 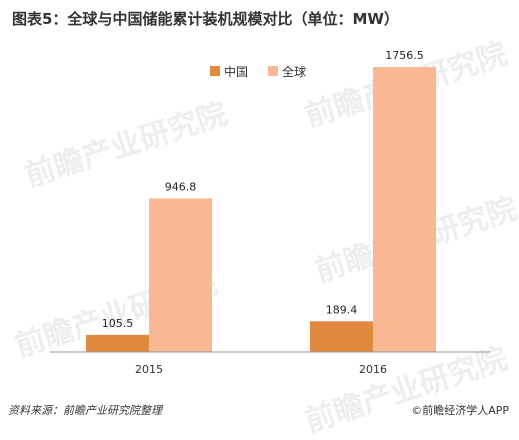 What do you see at coordinates (404, 209) in the screenshot?
I see `bar-global-2016` at bounding box center [404, 209].